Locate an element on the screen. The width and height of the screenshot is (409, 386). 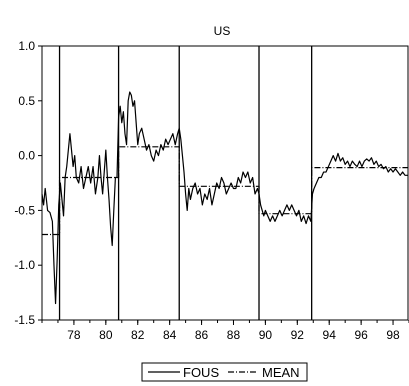
legend-label-fous: FOUS is located at coordinates (201, 372).